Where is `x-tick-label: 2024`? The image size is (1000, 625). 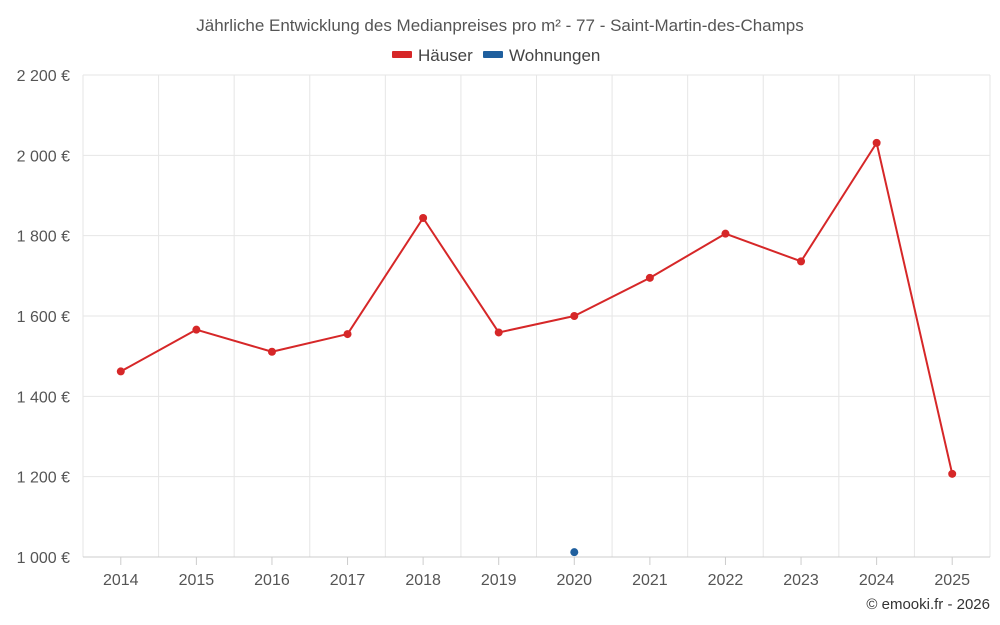 x-tick-label: 2024 is located at coordinates (877, 580).